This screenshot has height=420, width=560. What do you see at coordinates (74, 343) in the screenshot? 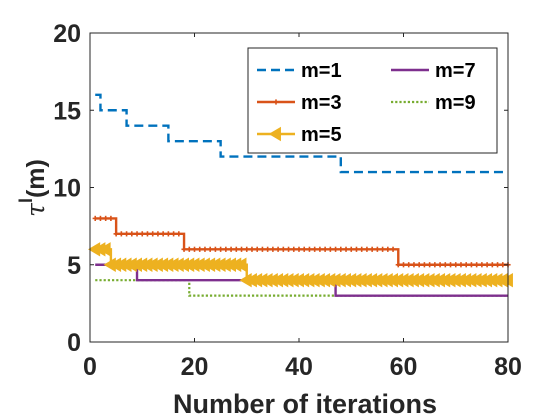
I see `y-tick-label-0: 0` at bounding box center [74, 343].